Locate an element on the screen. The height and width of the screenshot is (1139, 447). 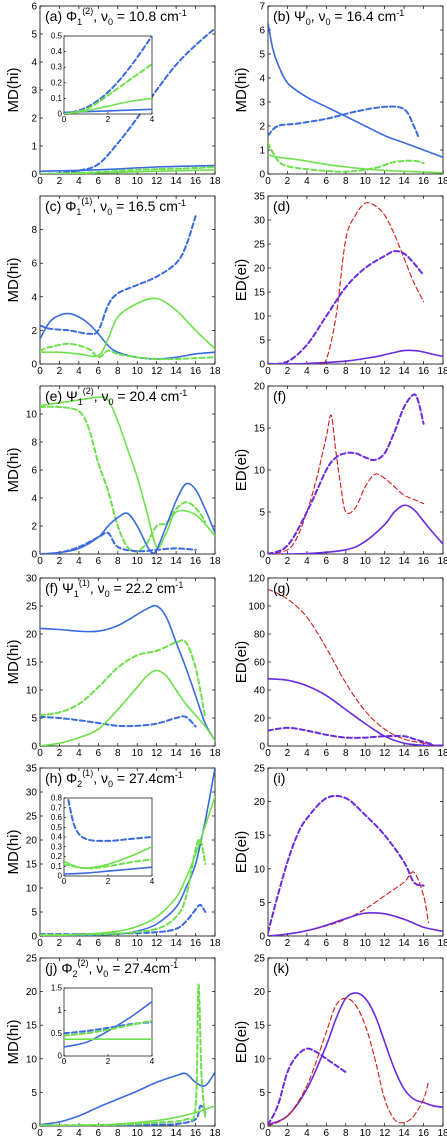
inset-y-tick-label: 0.5 is located at coordinates (57, 36).